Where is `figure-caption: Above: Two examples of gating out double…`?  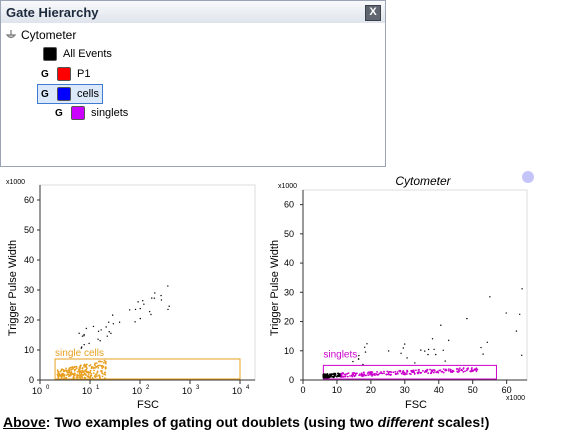 figure-caption: Above: Two examples of gating out double… is located at coordinates (246, 422).